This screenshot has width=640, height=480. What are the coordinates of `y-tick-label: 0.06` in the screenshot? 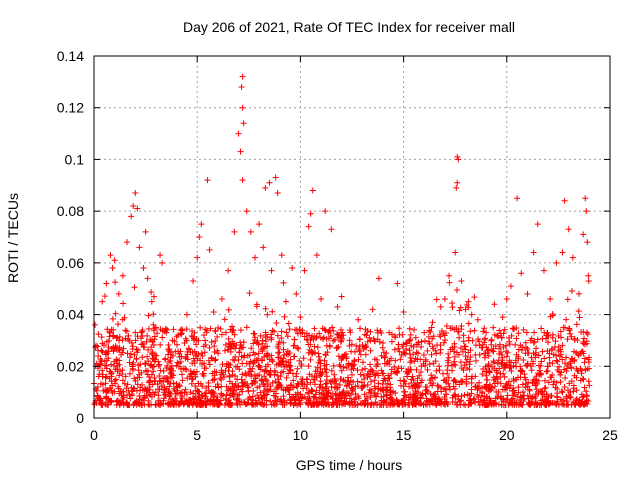 It's located at (70, 263).